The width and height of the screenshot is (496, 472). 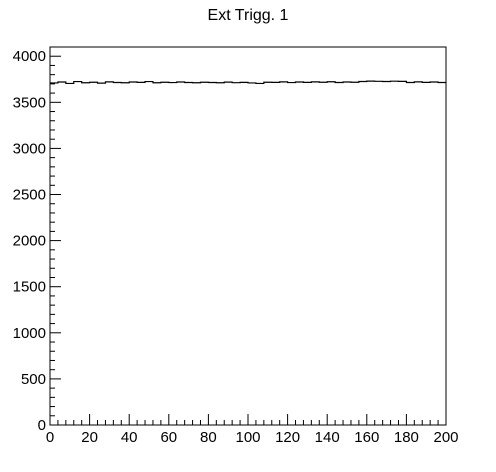 What do you see at coordinates (29, 287) in the screenshot?
I see `y-tick-label: 1500` at bounding box center [29, 287].